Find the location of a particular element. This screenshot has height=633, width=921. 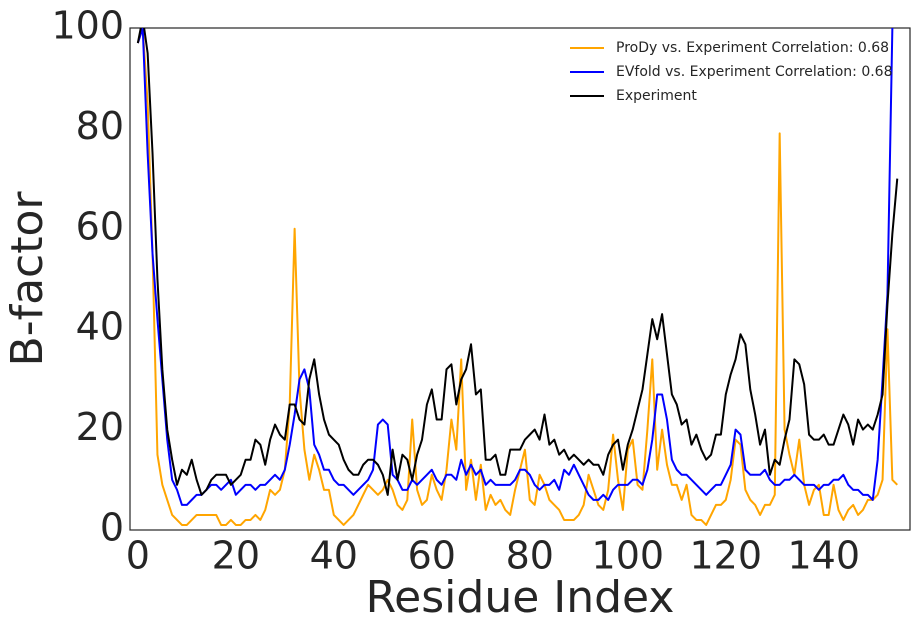

y-tick-label: 60 is located at coordinates (100, 226).